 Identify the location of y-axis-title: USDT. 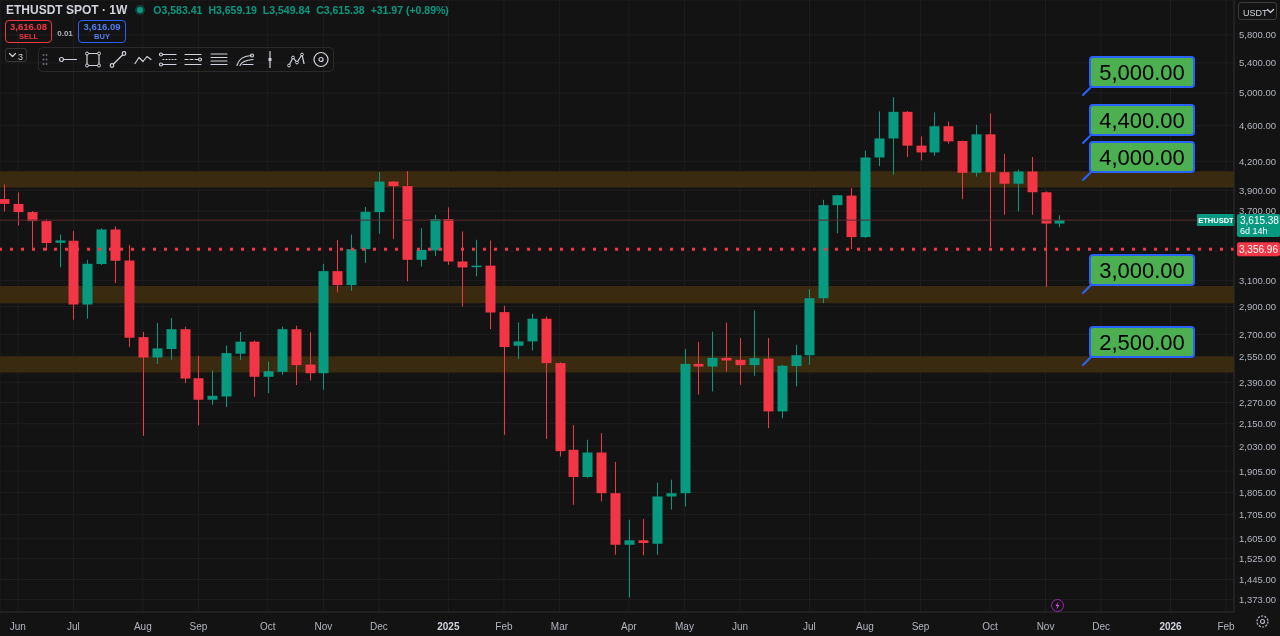
(1255, 13).